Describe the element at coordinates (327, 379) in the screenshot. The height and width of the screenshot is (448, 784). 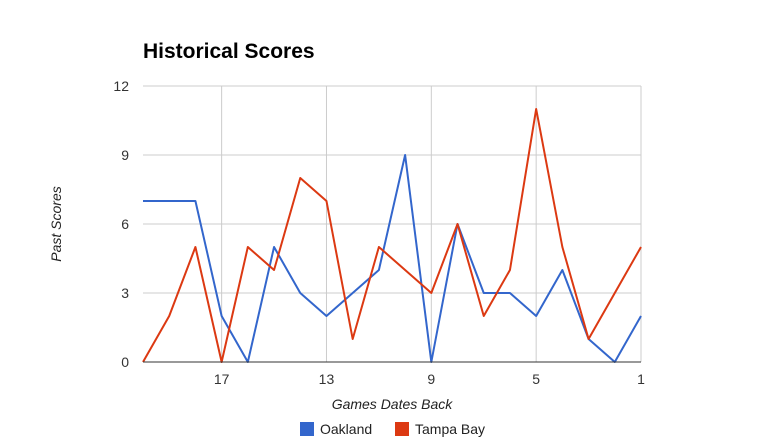
I see `x-tick-label: 13` at that location.